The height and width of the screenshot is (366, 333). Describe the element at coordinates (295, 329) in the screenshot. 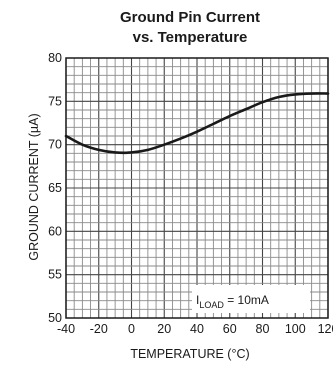

I see `x-tick-label: 100` at that location.